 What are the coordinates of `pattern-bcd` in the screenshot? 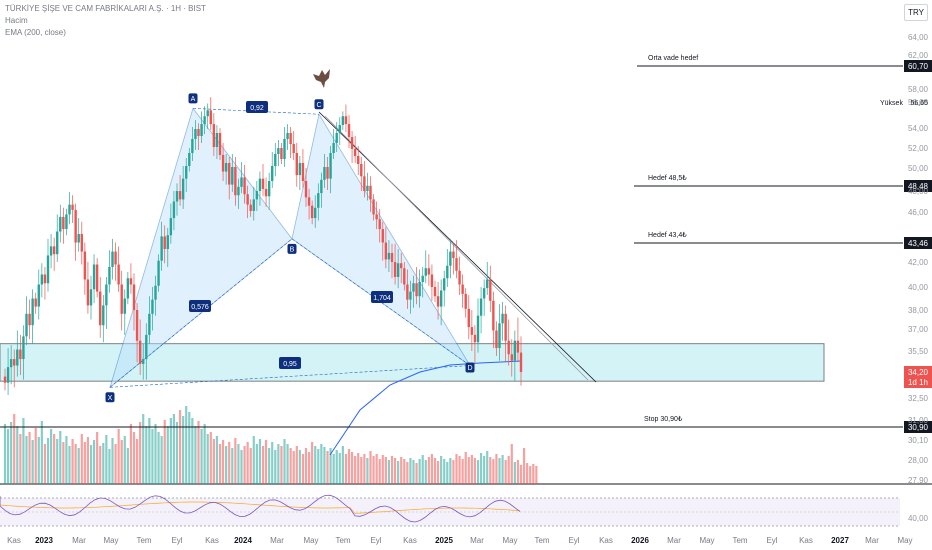 It's located at (381, 239).